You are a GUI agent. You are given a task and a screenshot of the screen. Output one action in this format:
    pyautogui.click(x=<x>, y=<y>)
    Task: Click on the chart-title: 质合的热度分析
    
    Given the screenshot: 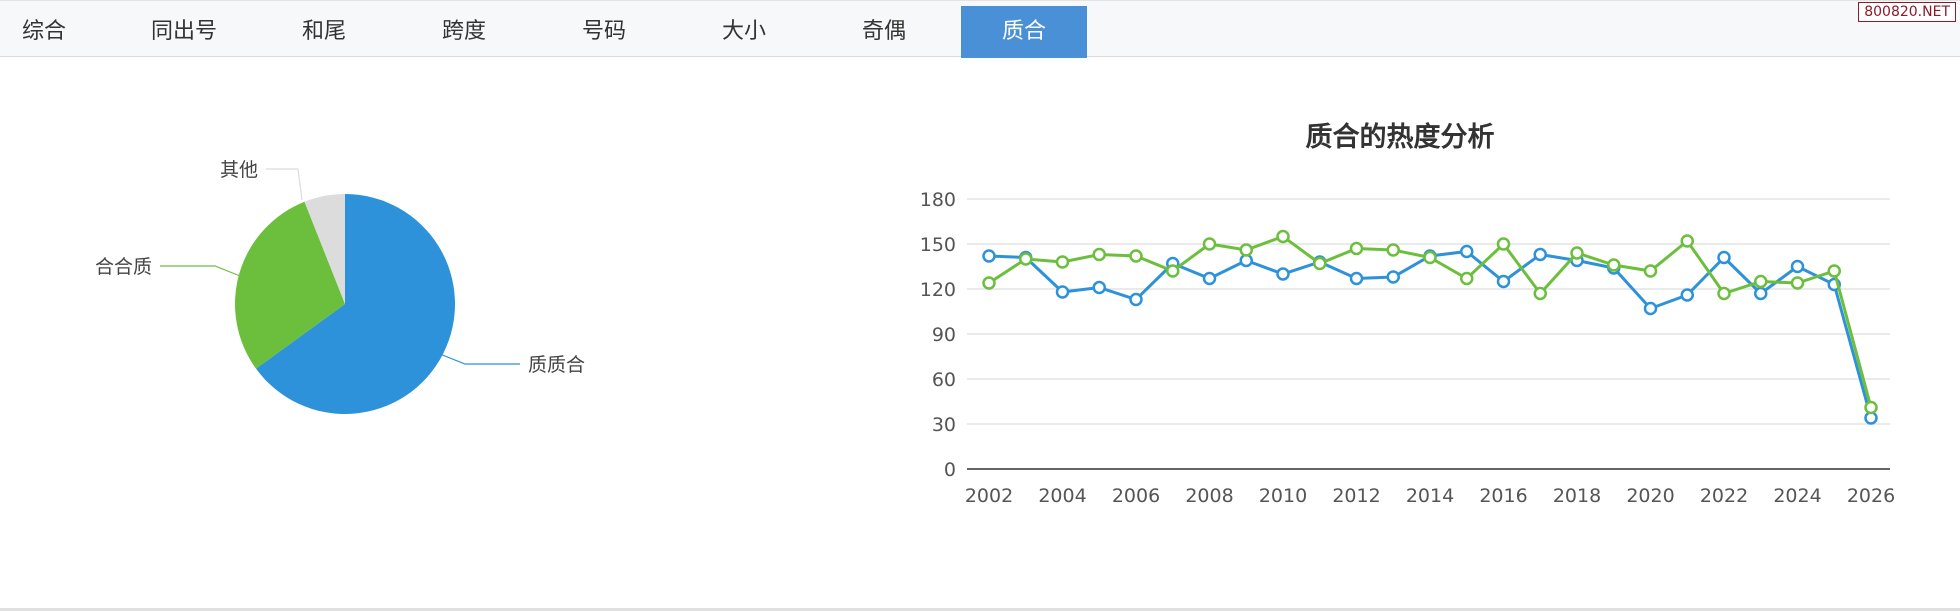 What is the action you would take?
    pyautogui.click(x=1400, y=137)
    